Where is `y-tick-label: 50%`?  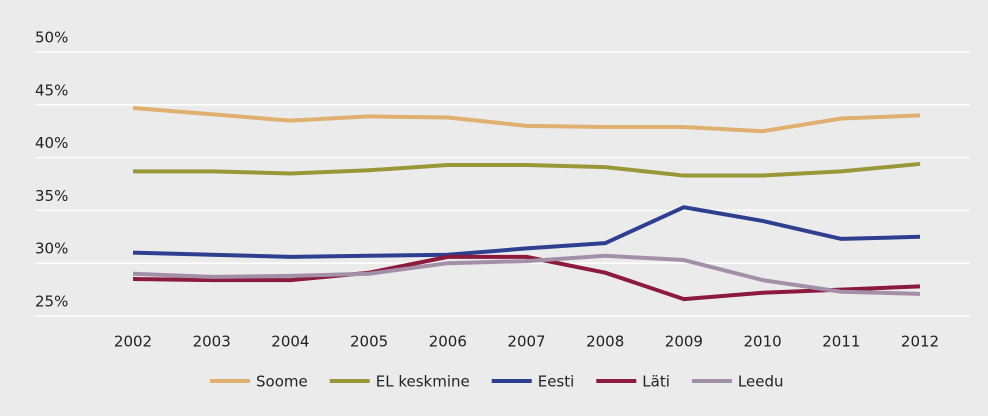 y-tick-label: 50% is located at coordinates (51, 38).